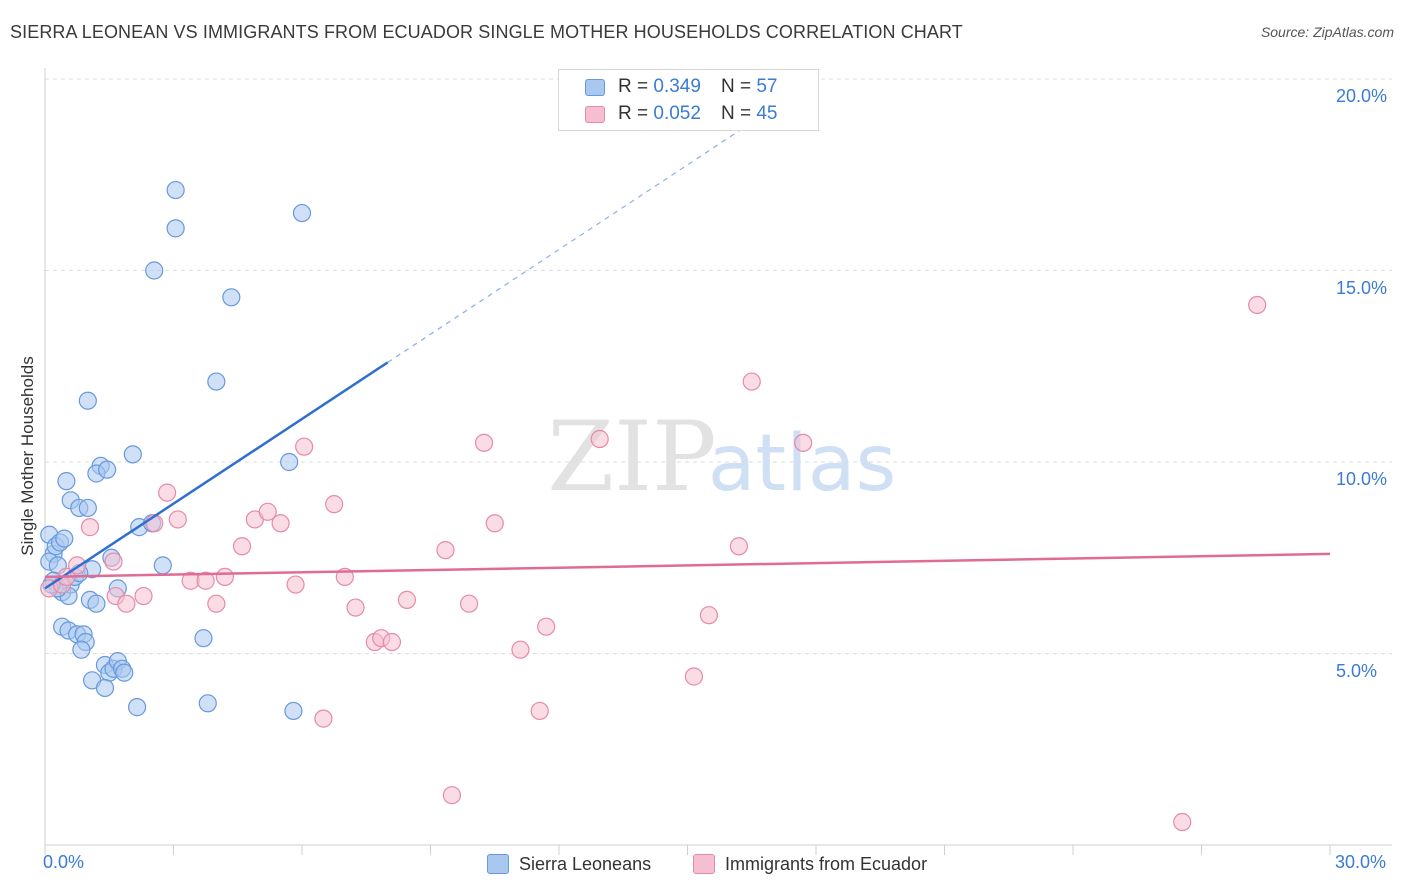  What do you see at coordinates (687, 565) in the screenshot?
I see `trend-line-ecuador` at bounding box center [687, 565].